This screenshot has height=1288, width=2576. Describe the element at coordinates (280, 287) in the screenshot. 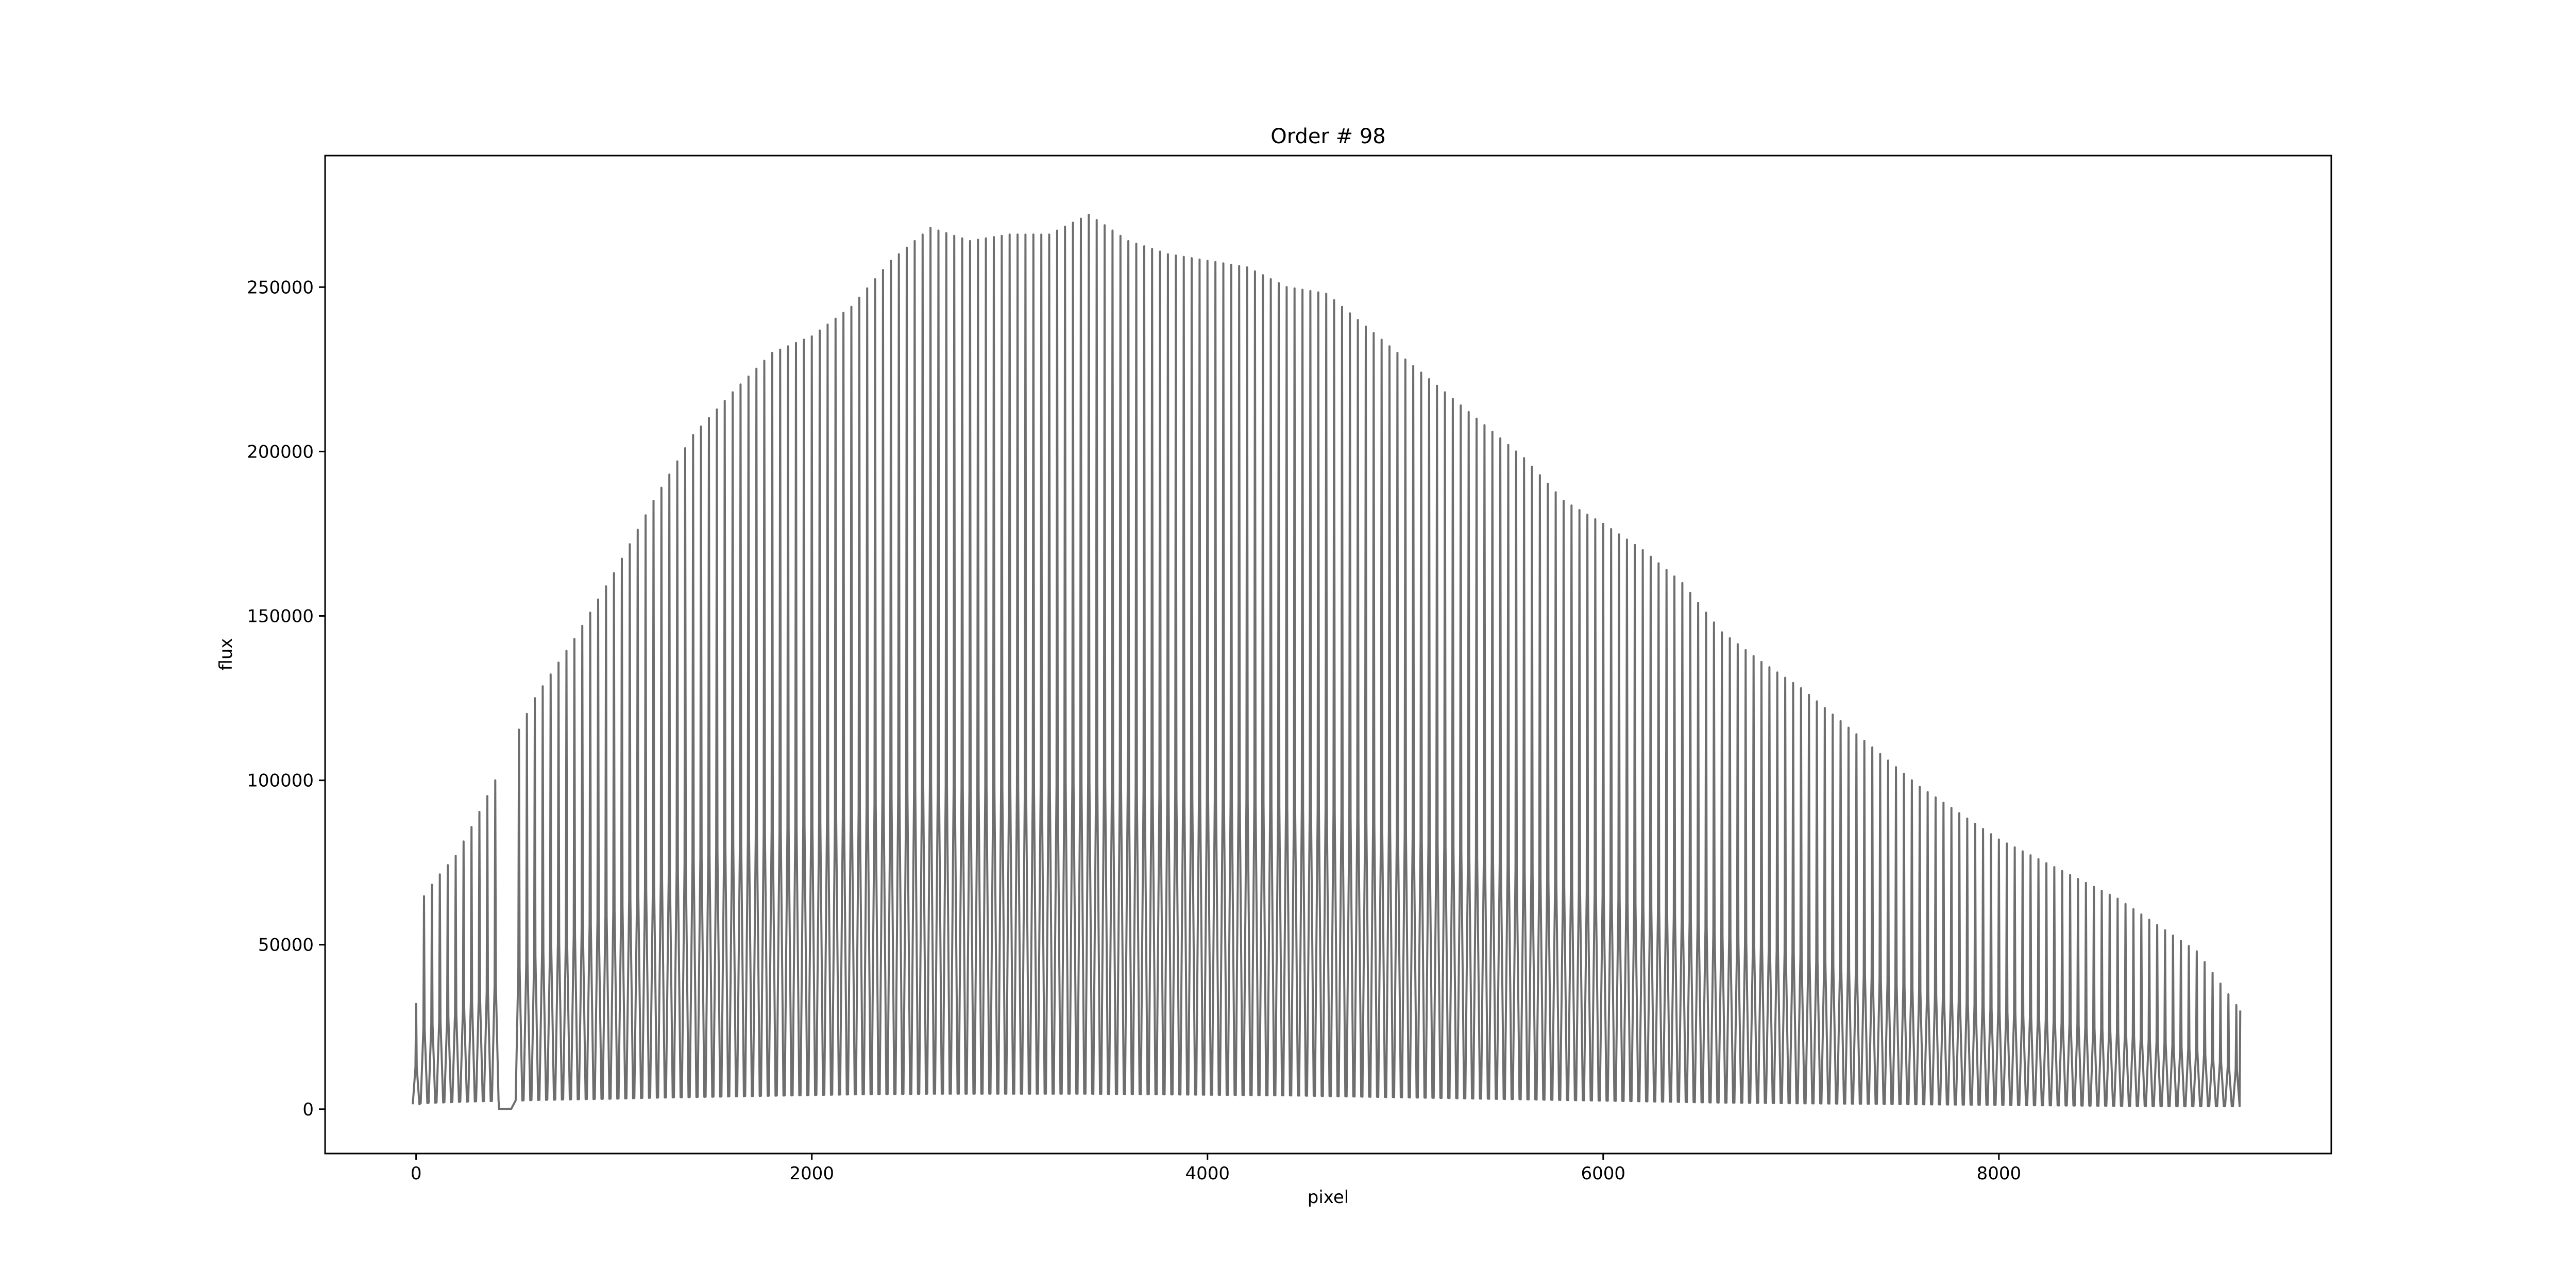

I see `y-tick-label: 250000` at that location.